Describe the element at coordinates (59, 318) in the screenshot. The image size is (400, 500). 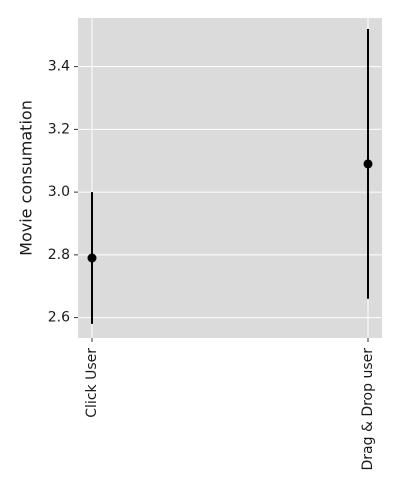
I see `y-tick-label: 2.6` at that location.